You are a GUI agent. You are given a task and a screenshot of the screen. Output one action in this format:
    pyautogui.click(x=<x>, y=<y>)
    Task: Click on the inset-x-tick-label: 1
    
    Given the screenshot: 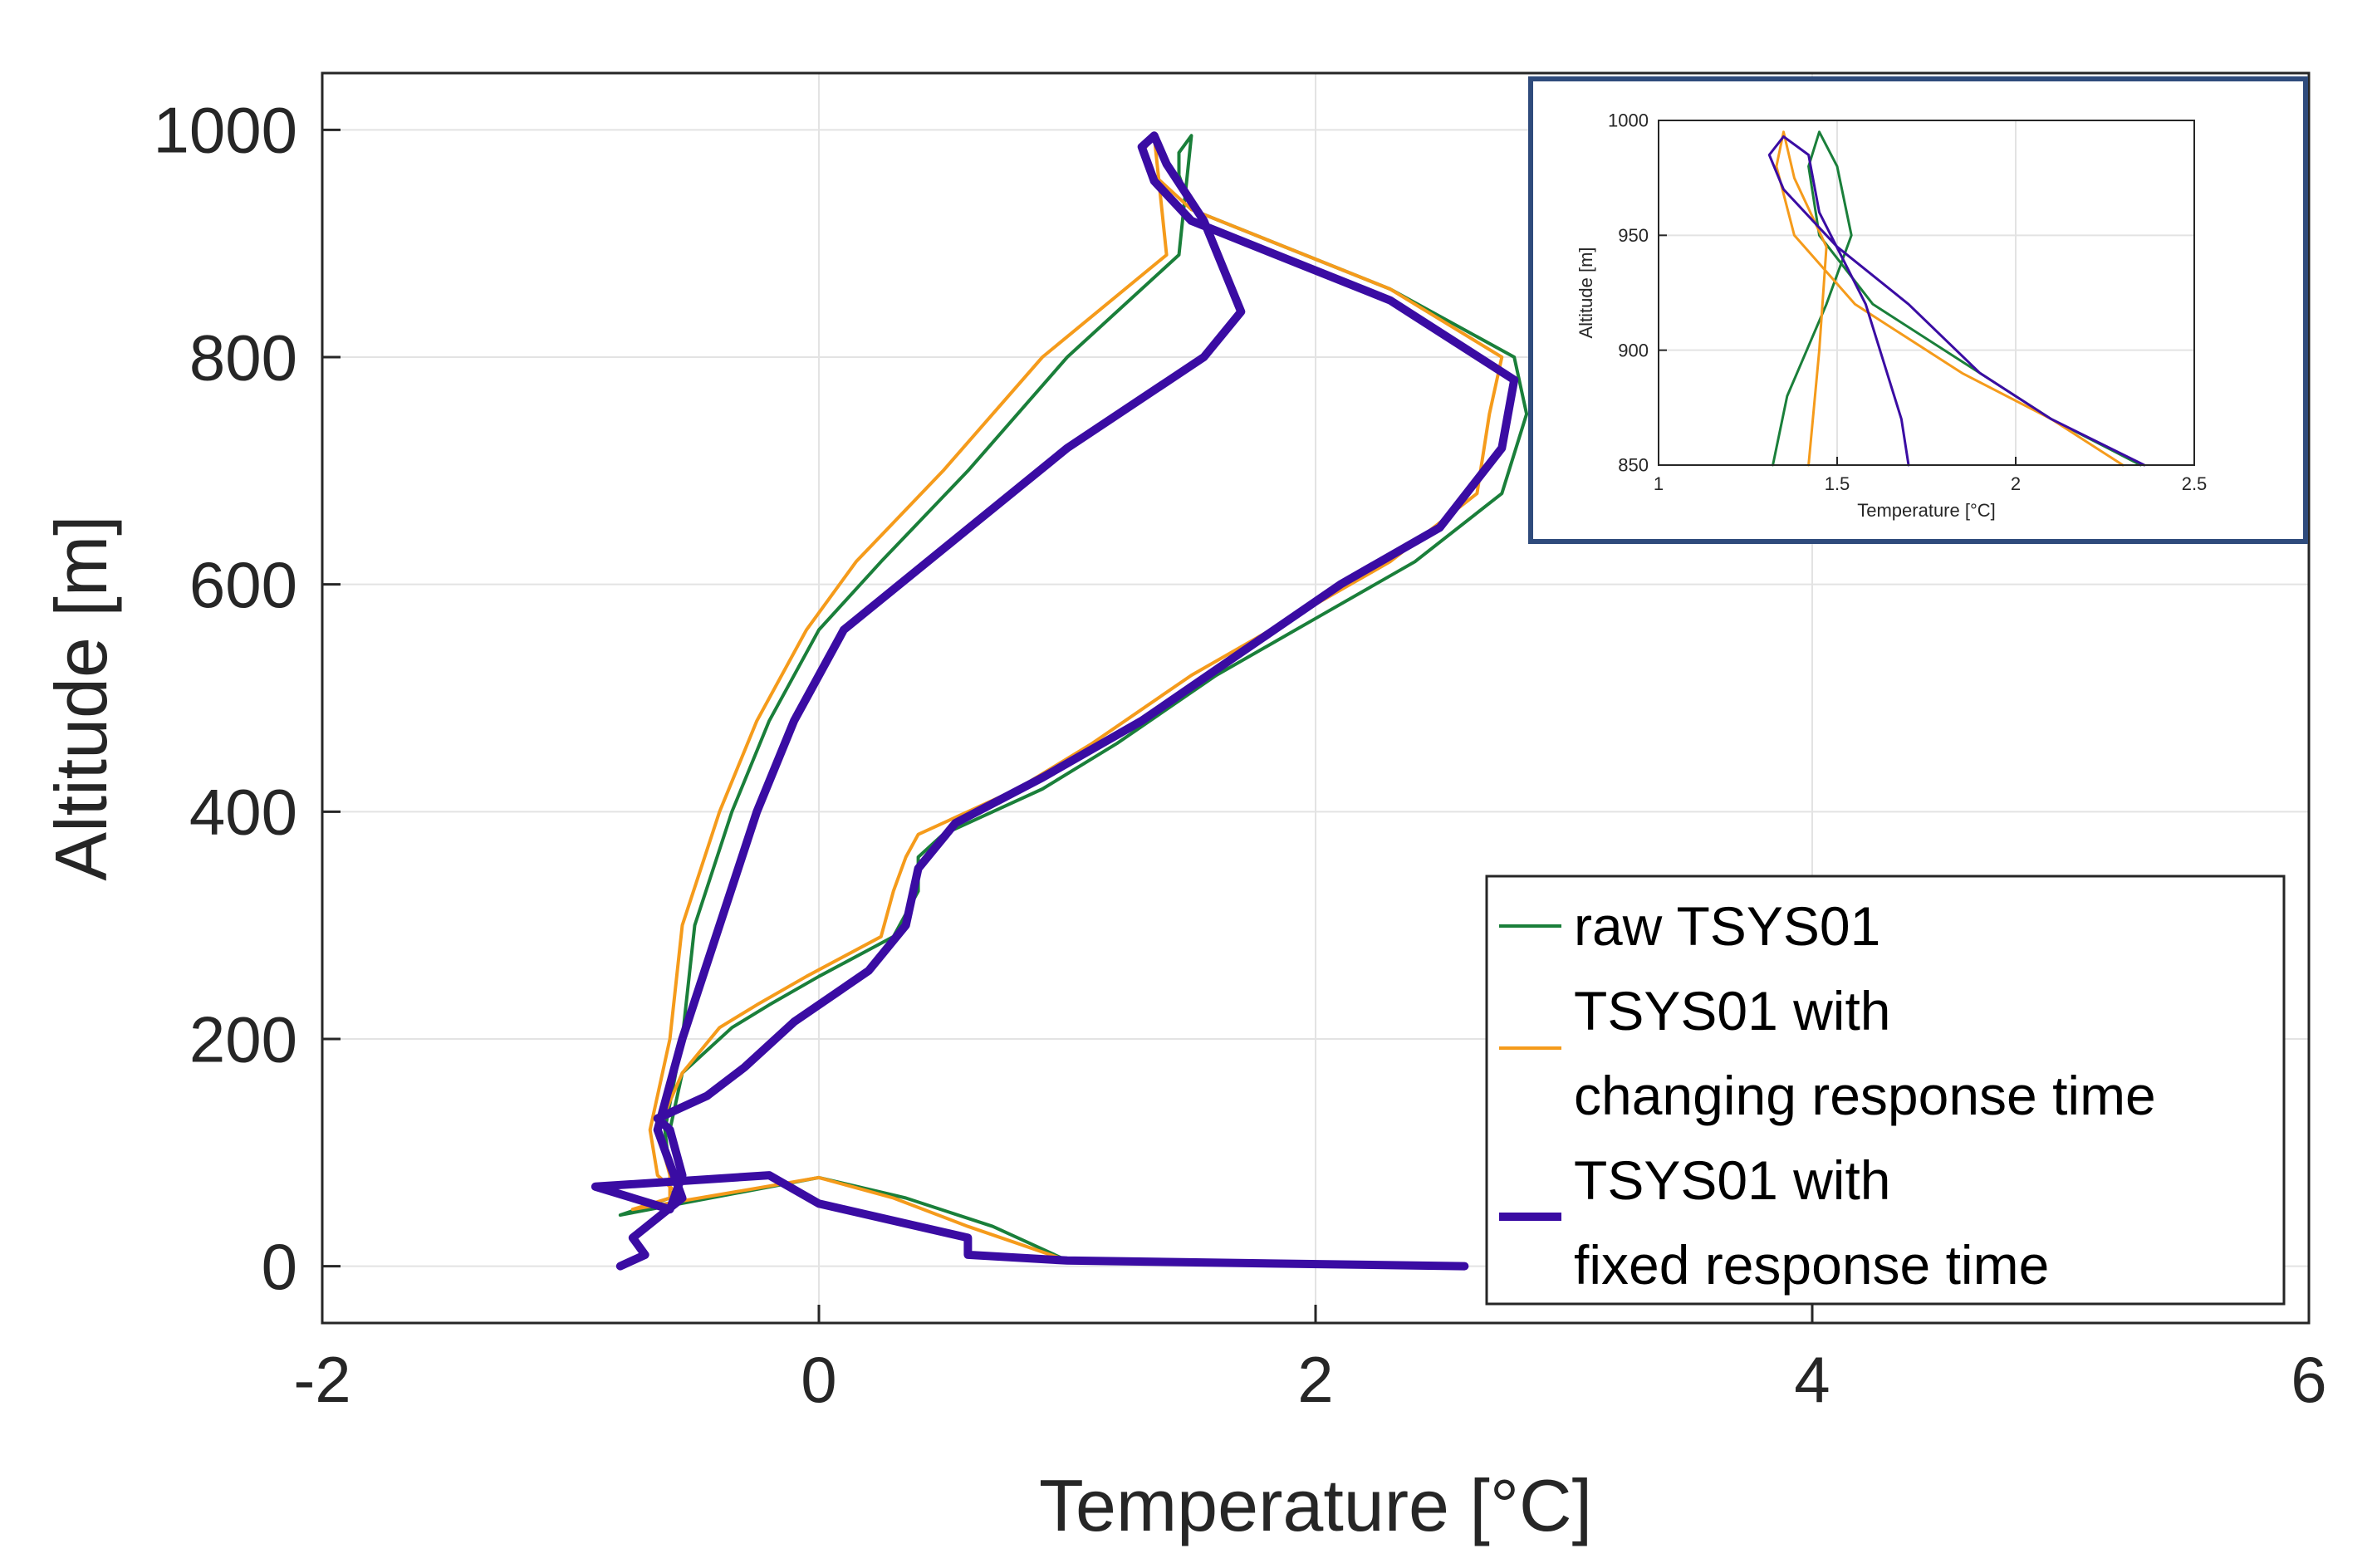 What is the action you would take?
    pyautogui.click(x=1659, y=483)
    